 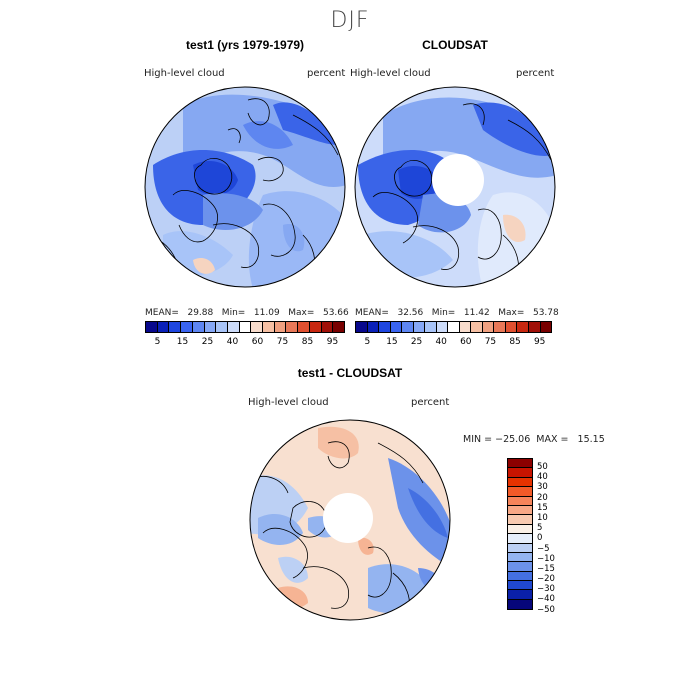 I want to click on colorbar-tick-label: −30, so click(x=546, y=589).